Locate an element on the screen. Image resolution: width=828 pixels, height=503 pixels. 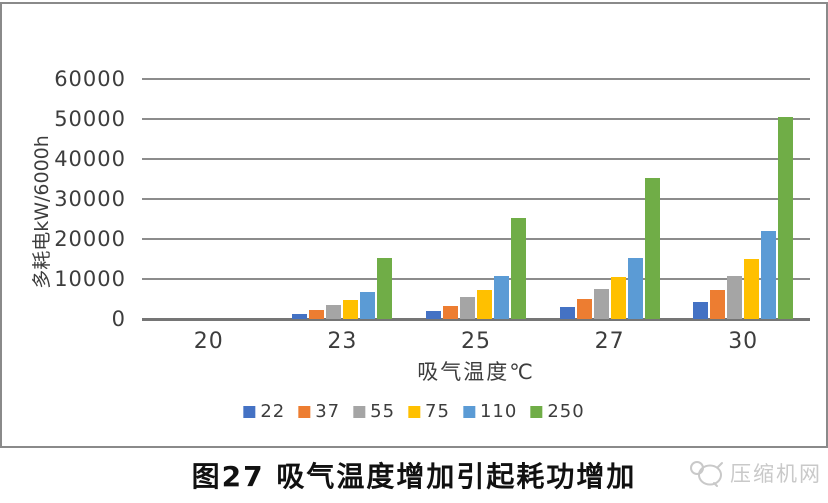
legend-item-110: 110 is located at coordinates (490, 411).